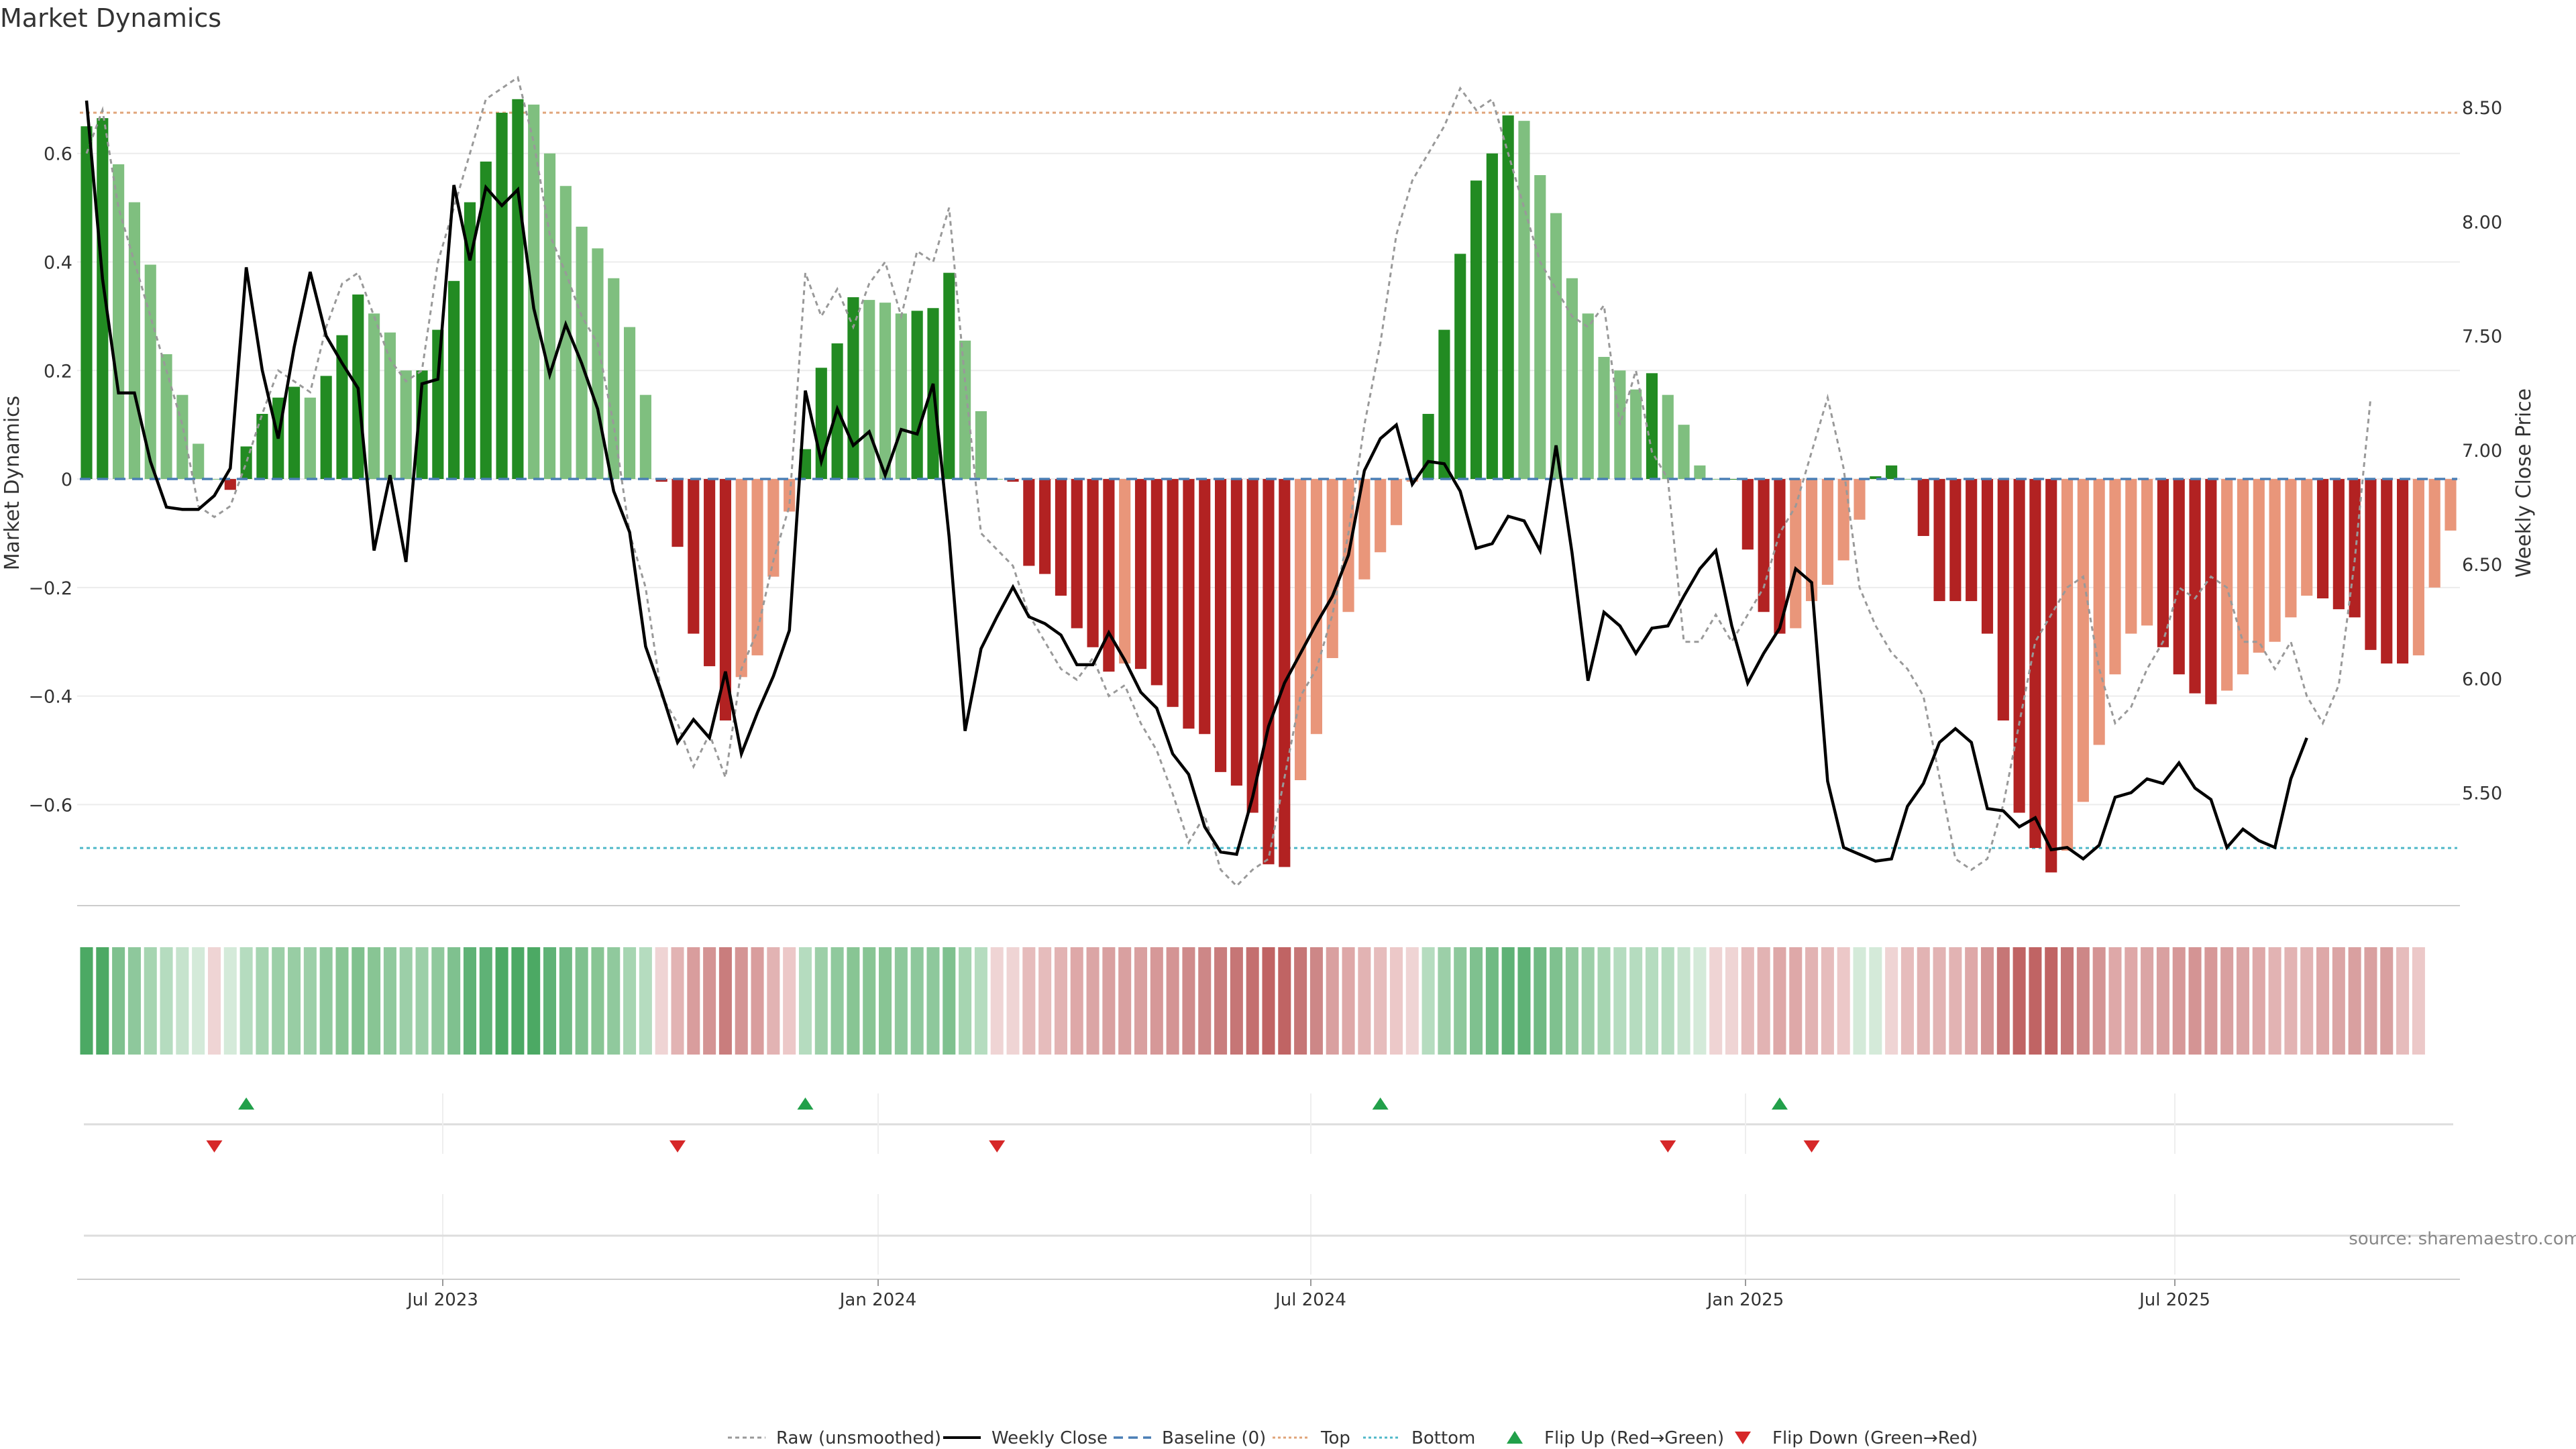 This screenshot has width=2576, height=1449. Describe the element at coordinates (50, 480) in the screenshot. I see `left-axis-ticks: 0.6 0.4 0.2 0 −0.2 −0.4 −0.6` at that location.